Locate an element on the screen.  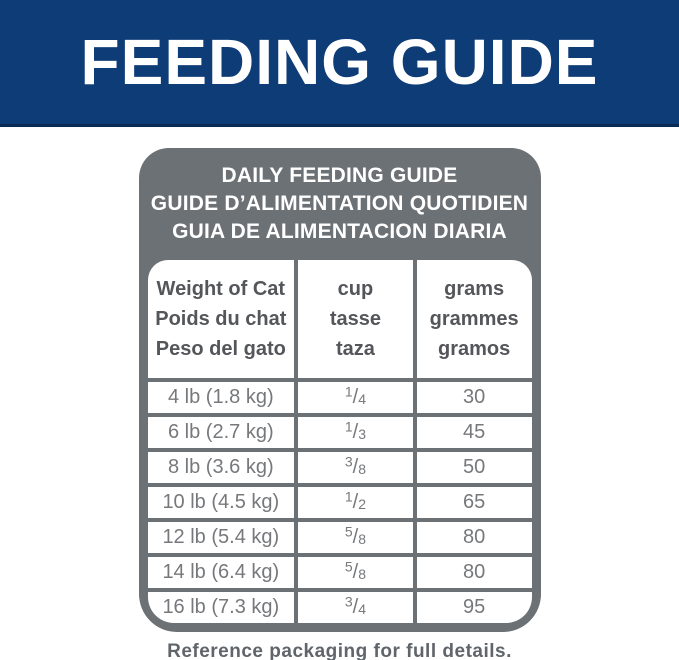
cup-fraction: 3/8 is located at coordinates (355, 465).